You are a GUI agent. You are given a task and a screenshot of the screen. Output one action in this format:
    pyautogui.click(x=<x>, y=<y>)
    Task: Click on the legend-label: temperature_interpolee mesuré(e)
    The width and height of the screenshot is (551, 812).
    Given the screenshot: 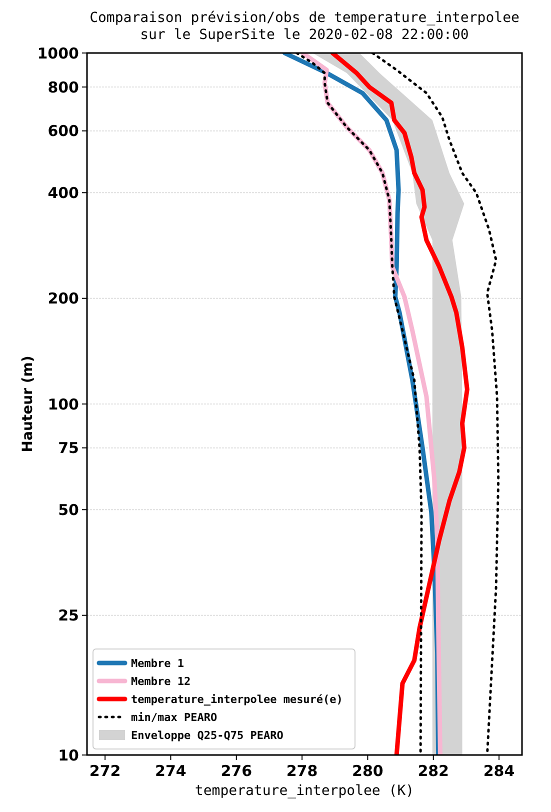 What is the action you would take?
    pyautogui.click(x=237, y=699)
    